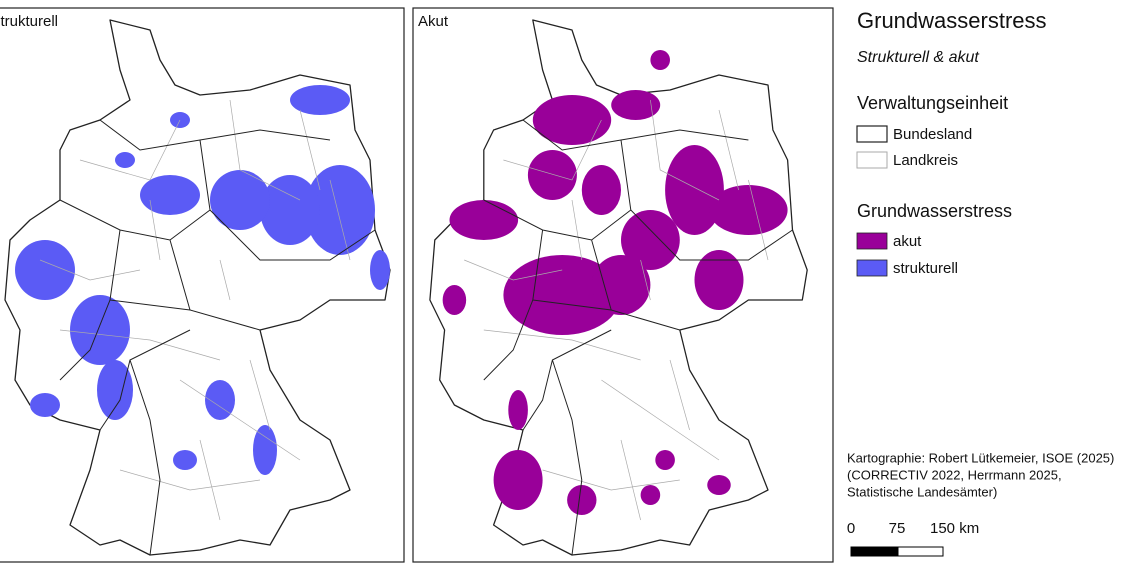 The height and width of the screenshot is (570, 1140). What do you see at coordinates (952, 20) in the screenshot?
I see `legend-title: Grundwasserstress` at bounding box center [952, 20].